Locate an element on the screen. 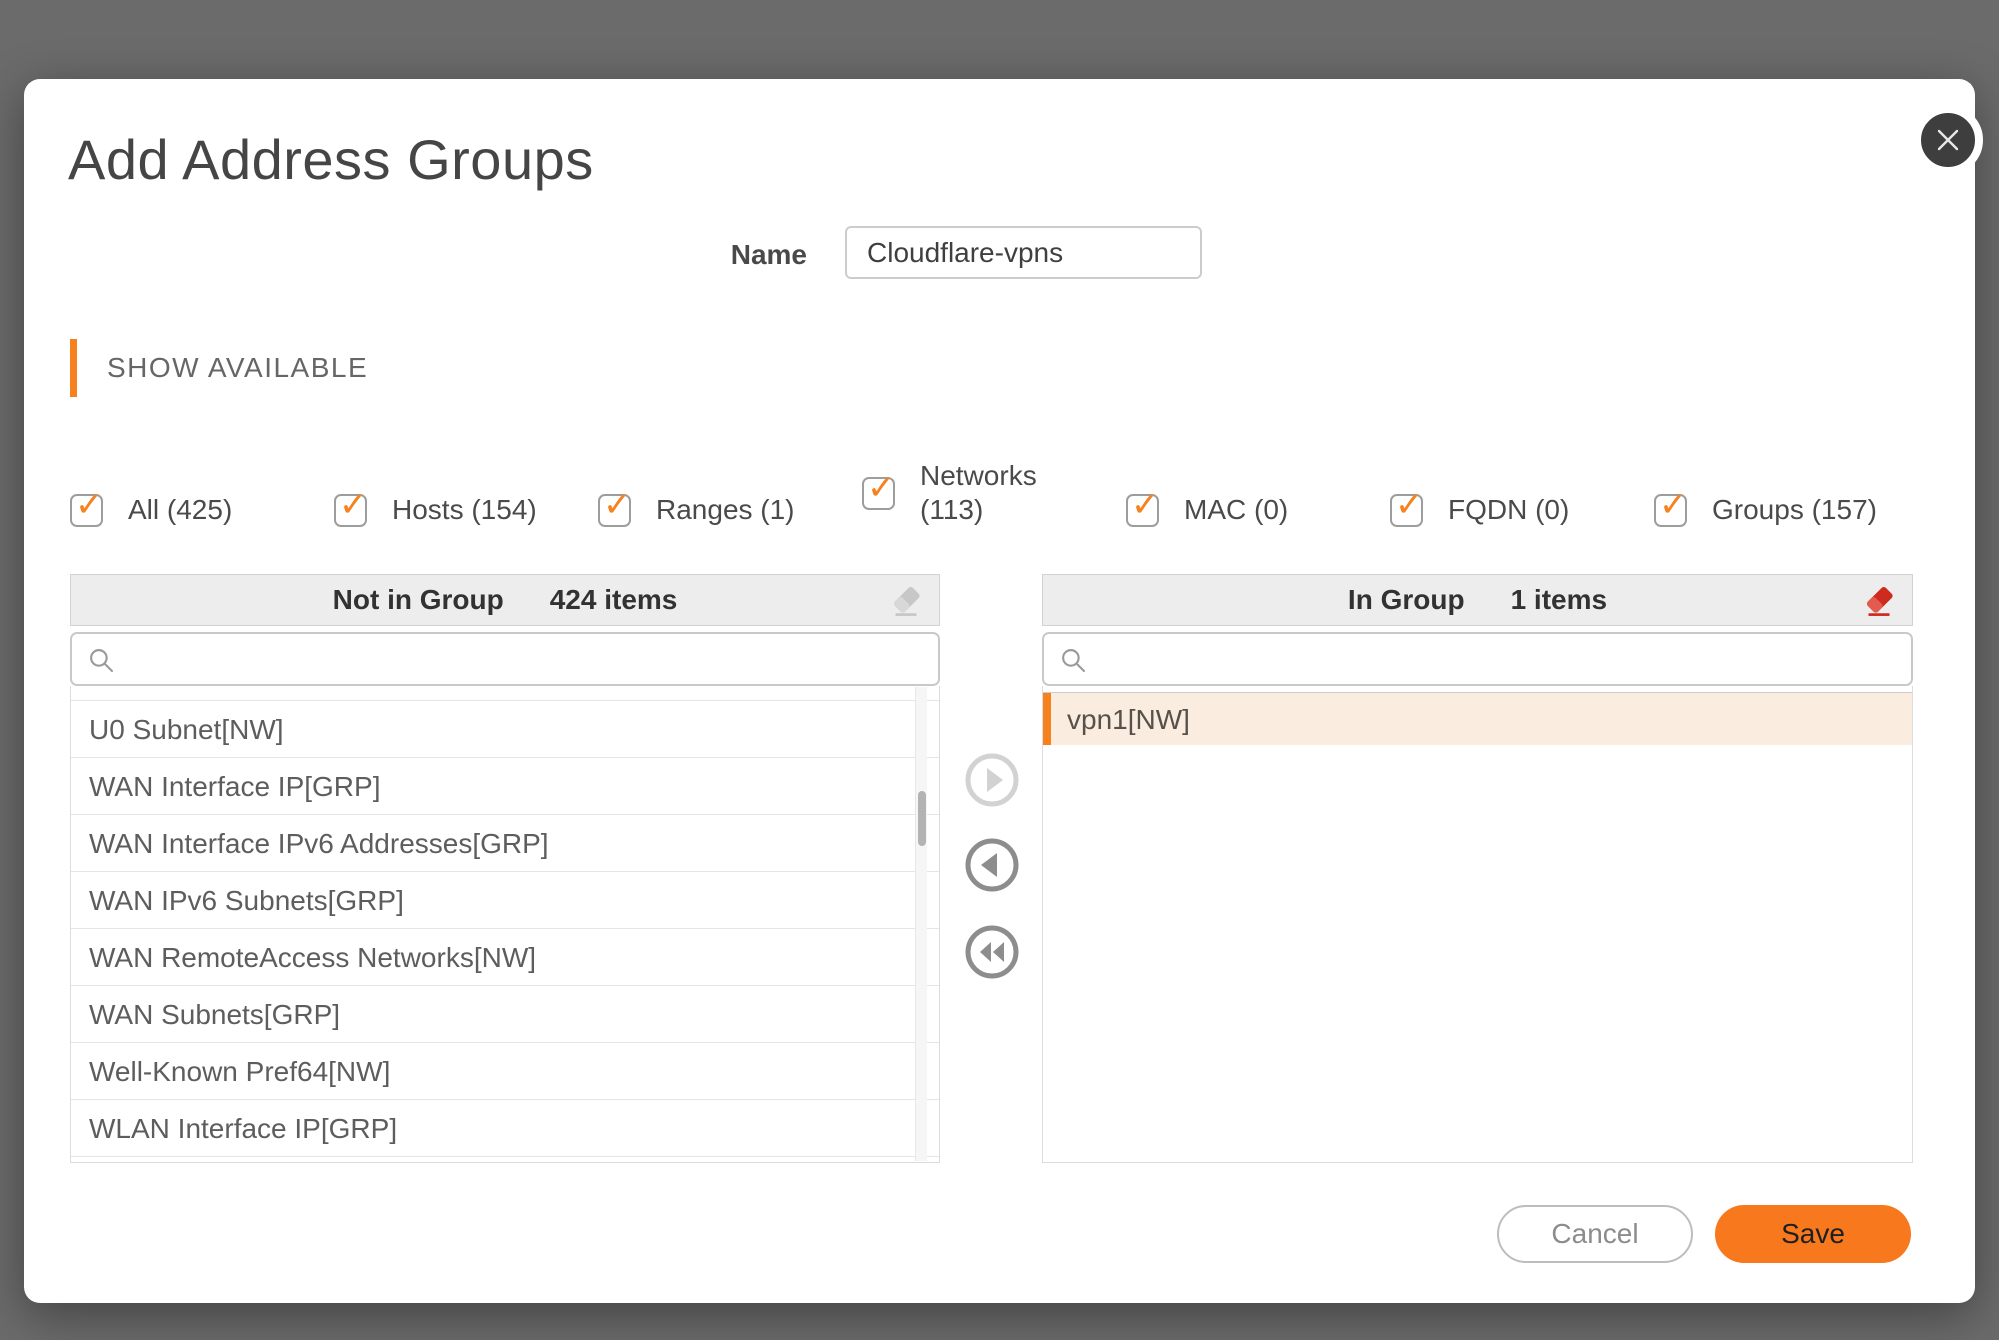 The width and height of the screenshot is (1999, 1340). list-item: vpn1[NW] is located at coordinates (1477, 718).